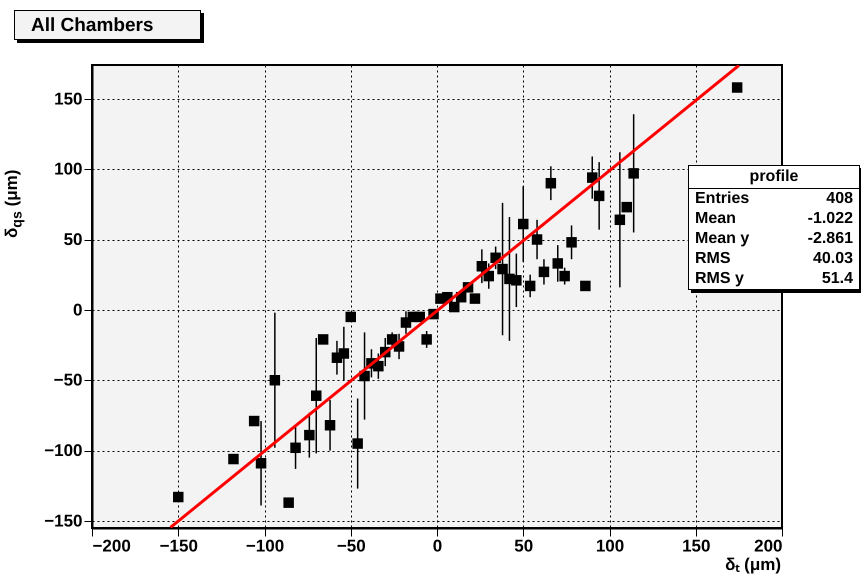  I want to click on y-tick-label: −150, so click(63, 520).